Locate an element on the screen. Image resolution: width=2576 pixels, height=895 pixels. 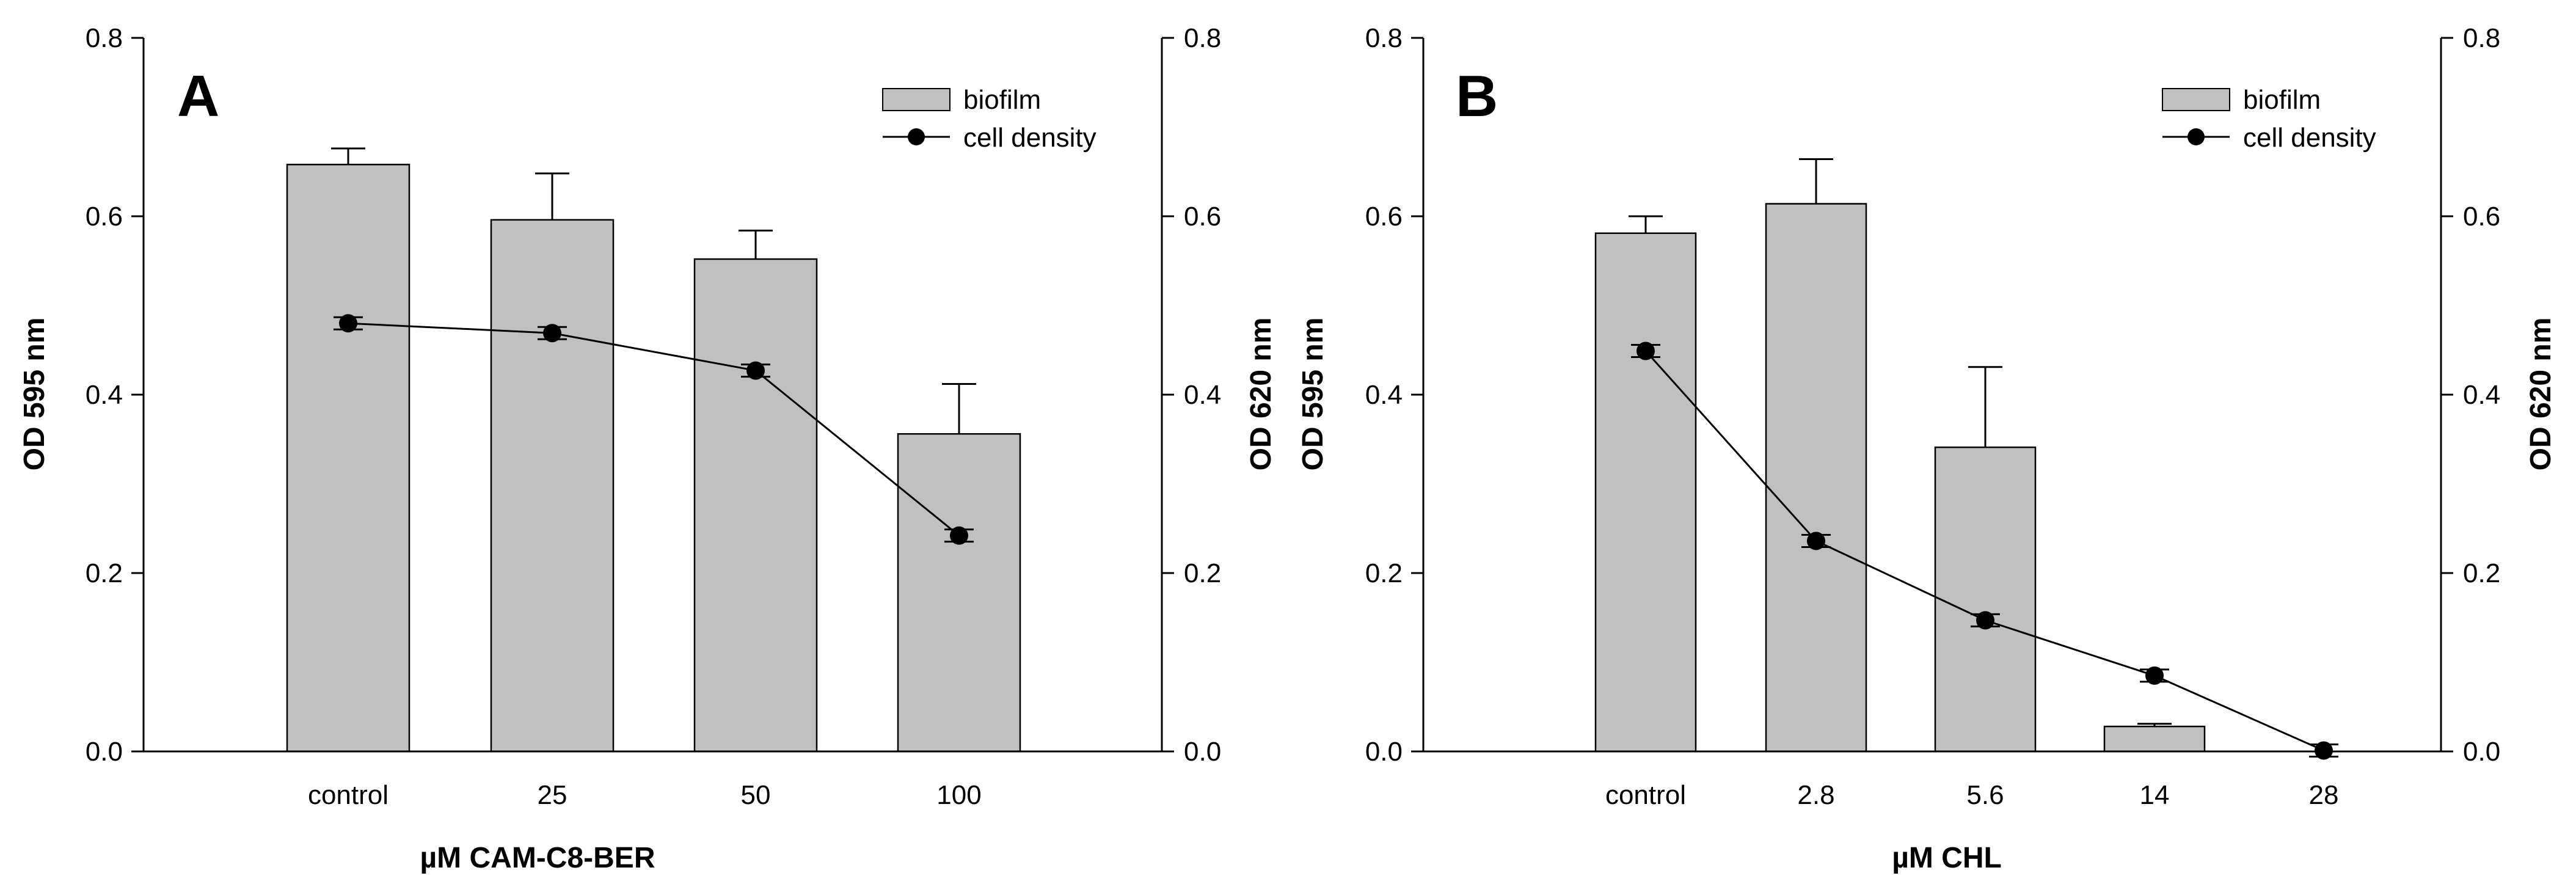
panel-a-y-tick-label: 0.0 is located at coordinates (105, 752).